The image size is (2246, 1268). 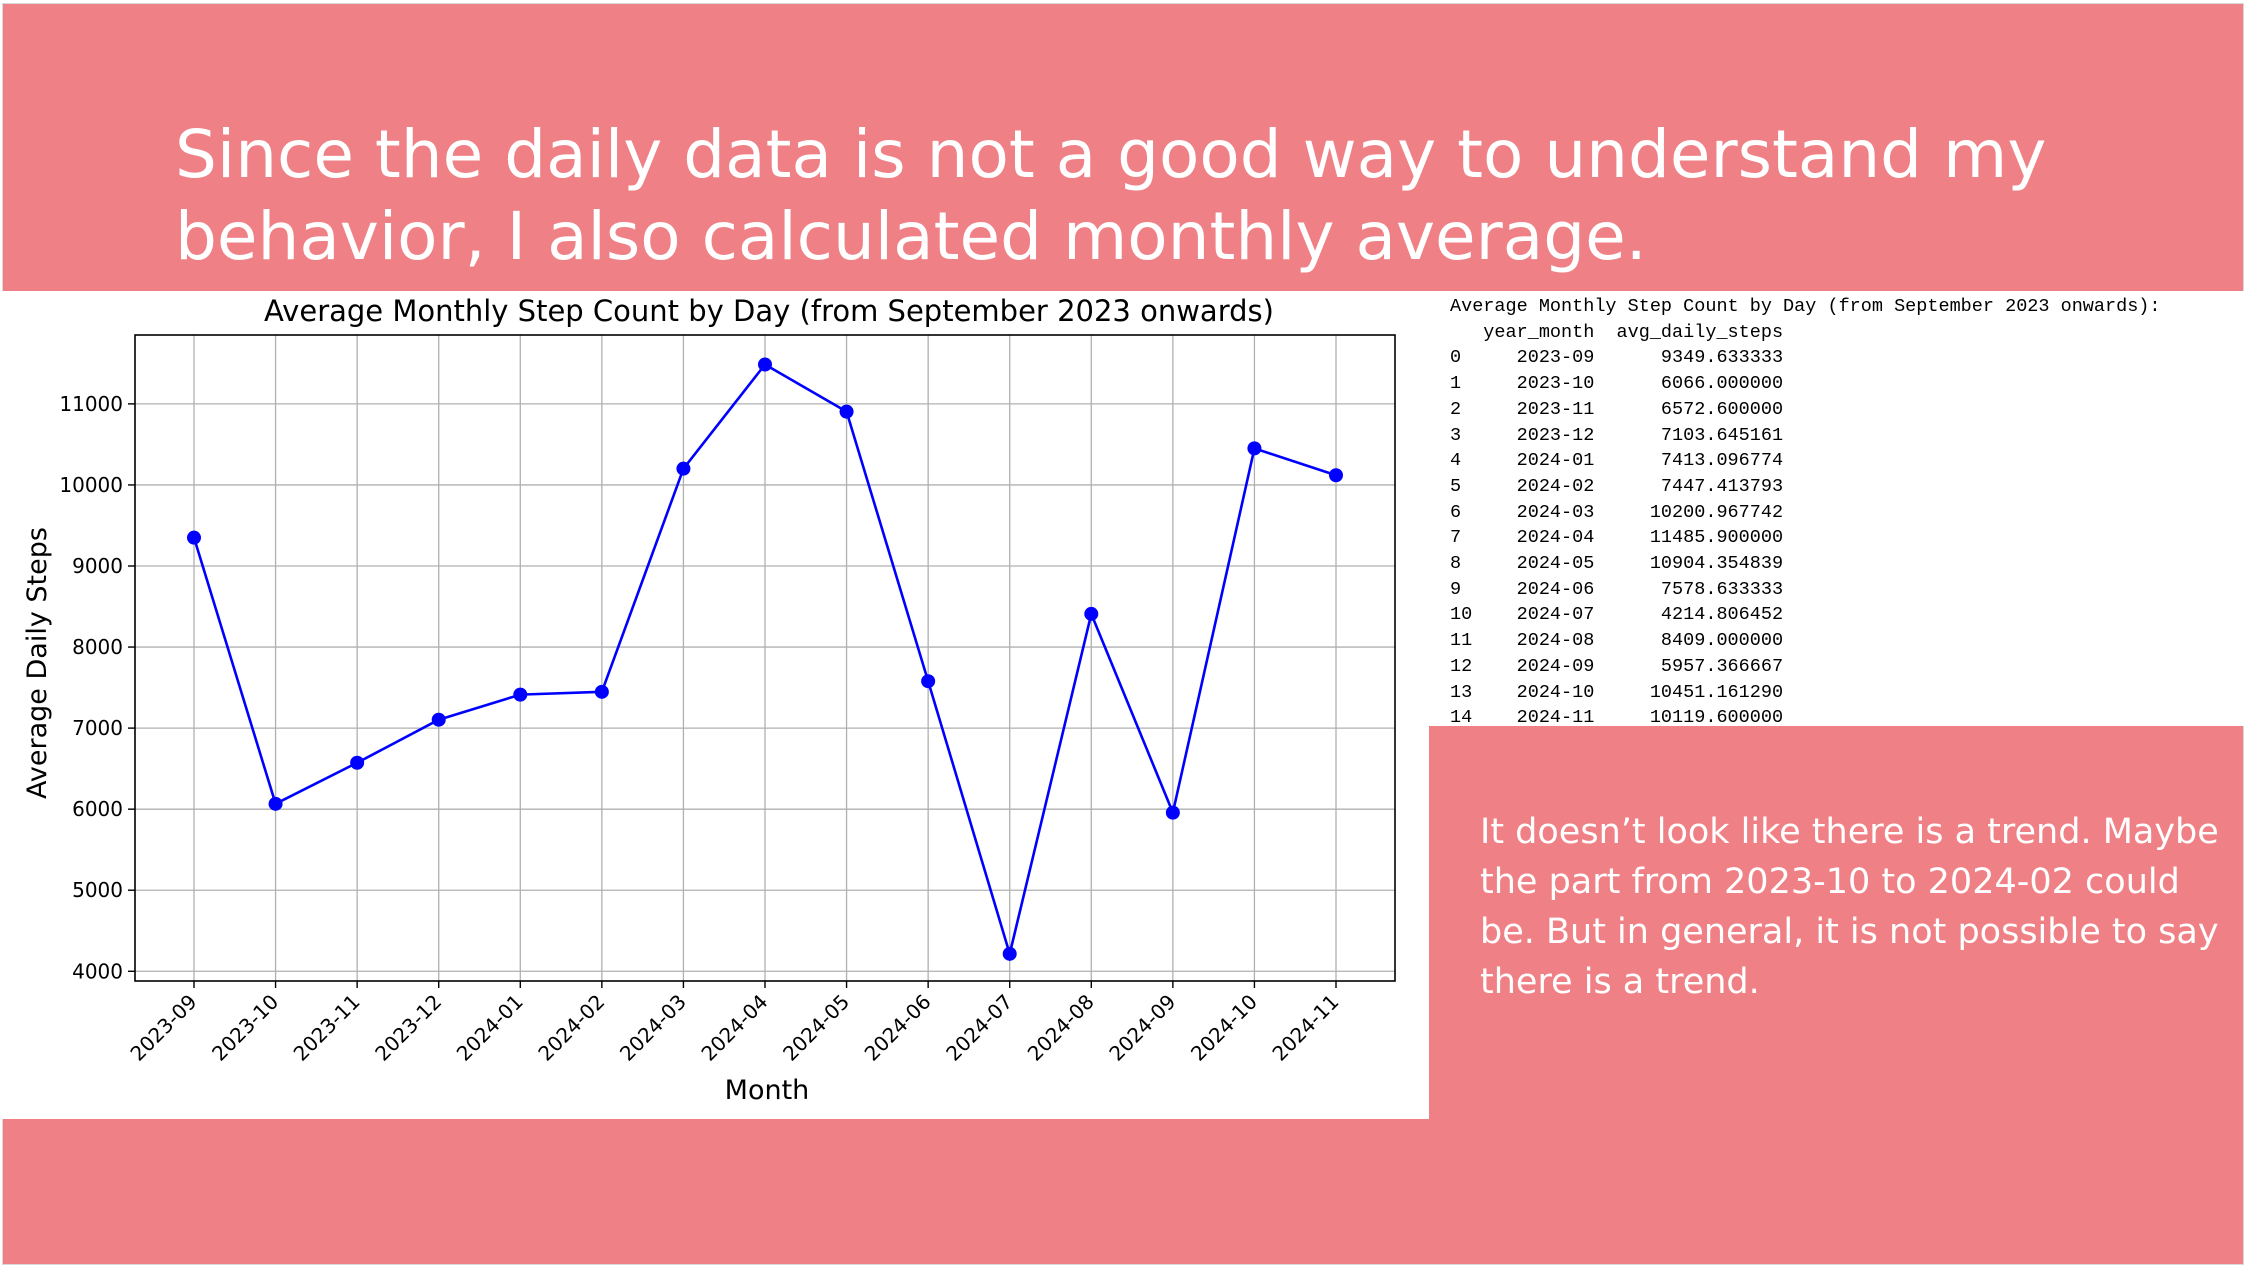 What do you see at coordinates (97, 647) in the screenshot?
I see `y-tick-label: 8000` at bounding box center [97, 647].